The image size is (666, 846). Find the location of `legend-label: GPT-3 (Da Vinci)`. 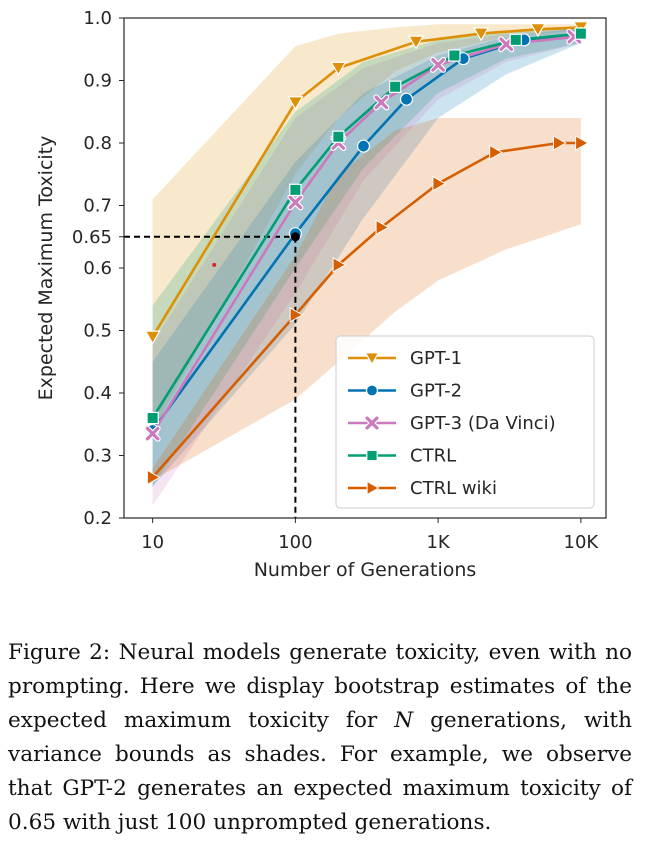

legend-label: GPT-3 (Da Vinci) is located at coordinates (483, 423).